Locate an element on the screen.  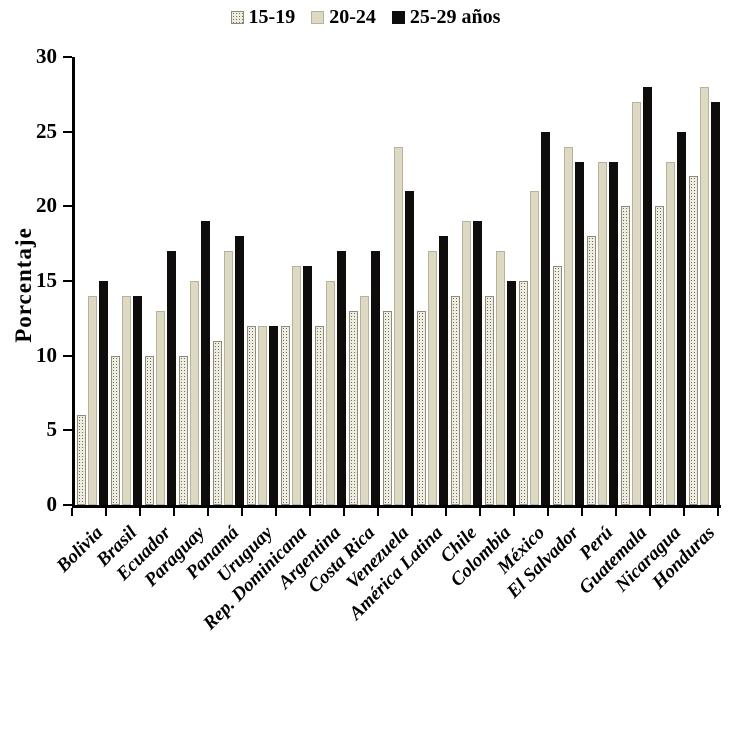
bar-group-brasil is located at coordinates (126, 281).